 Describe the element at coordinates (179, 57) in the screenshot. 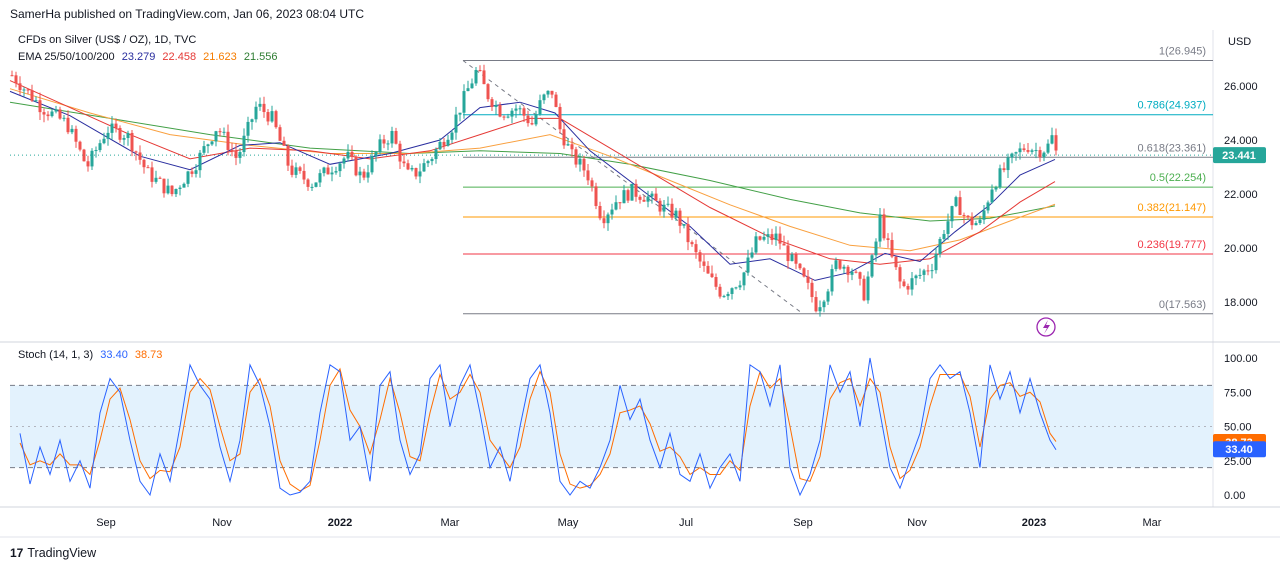

I see `ema50-value: 22.458` at that location.